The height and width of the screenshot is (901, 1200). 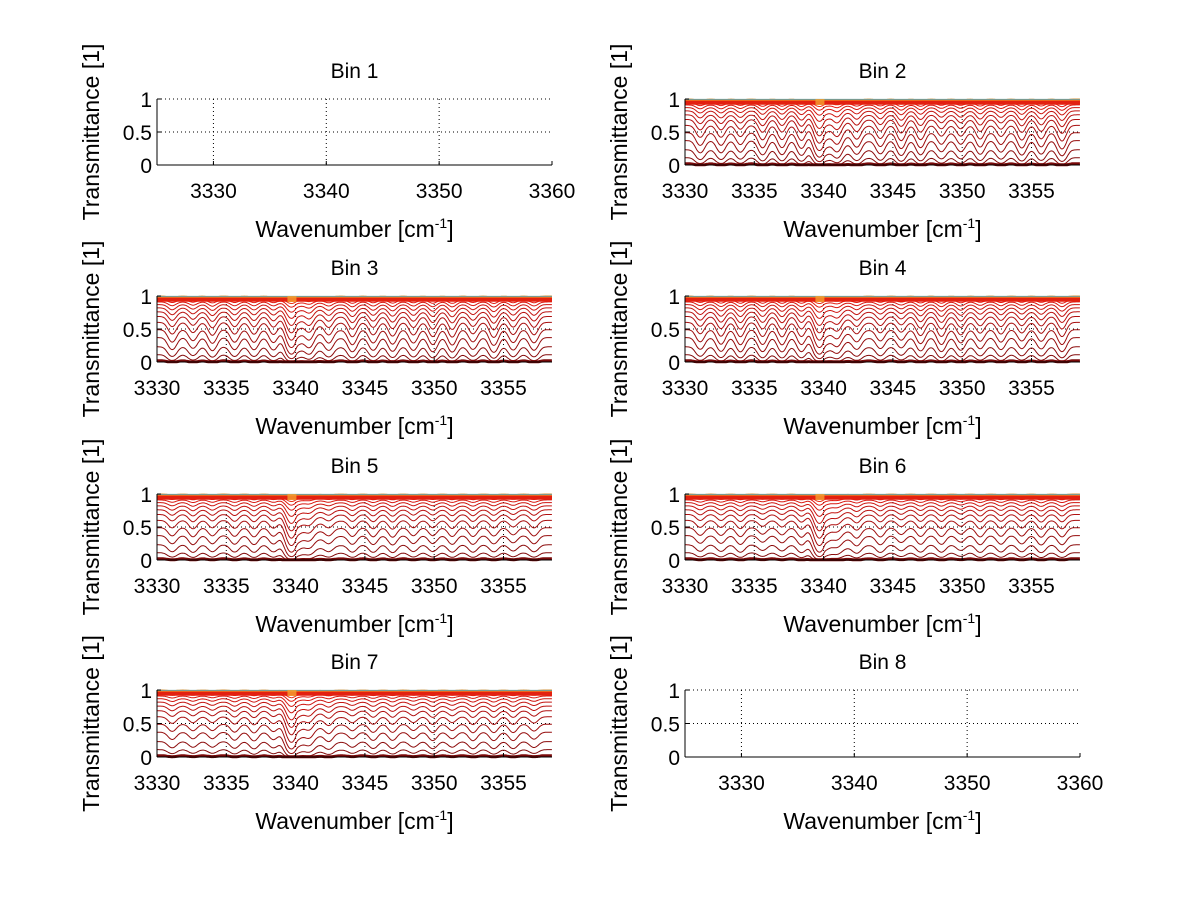 I want to click on subplot-title: Bin 2, so click(x=883, y=71).